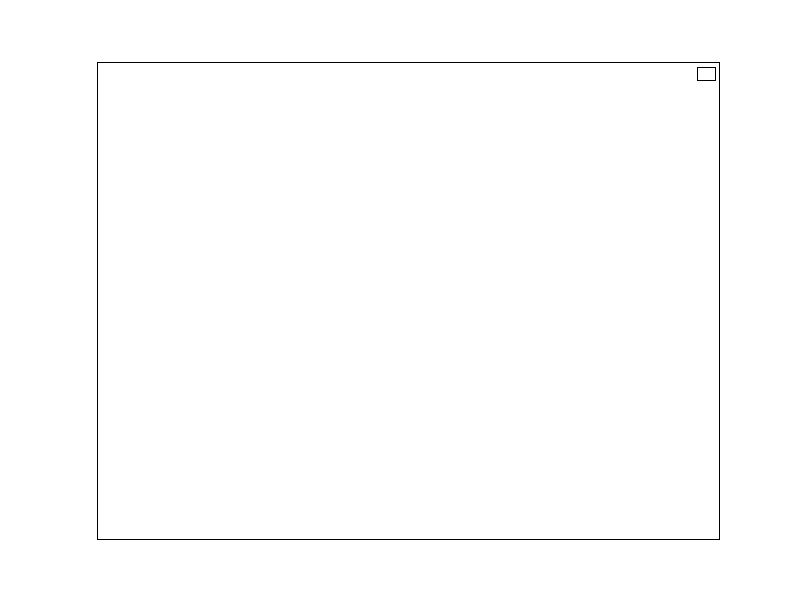 The height and width of the screenshot is (600, 800). What do you see at coordinates (706, 74) in the screenshot?
I see `legend` at bounding box center [706, 74].